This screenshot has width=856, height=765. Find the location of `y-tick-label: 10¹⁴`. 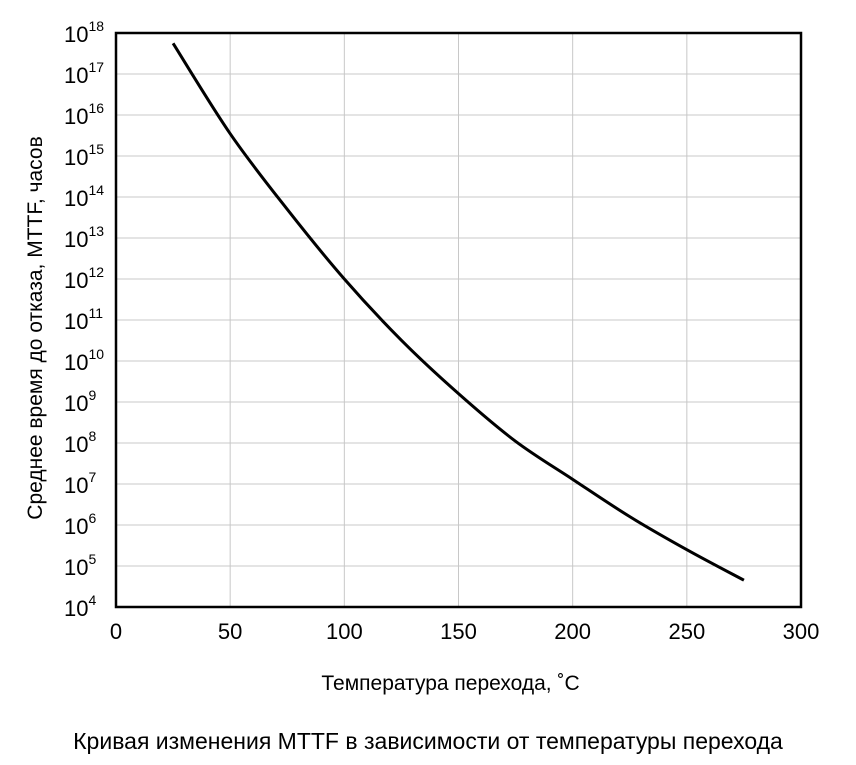

y-tick-label: 10¹⁴ is located at coordinates (84, 196).